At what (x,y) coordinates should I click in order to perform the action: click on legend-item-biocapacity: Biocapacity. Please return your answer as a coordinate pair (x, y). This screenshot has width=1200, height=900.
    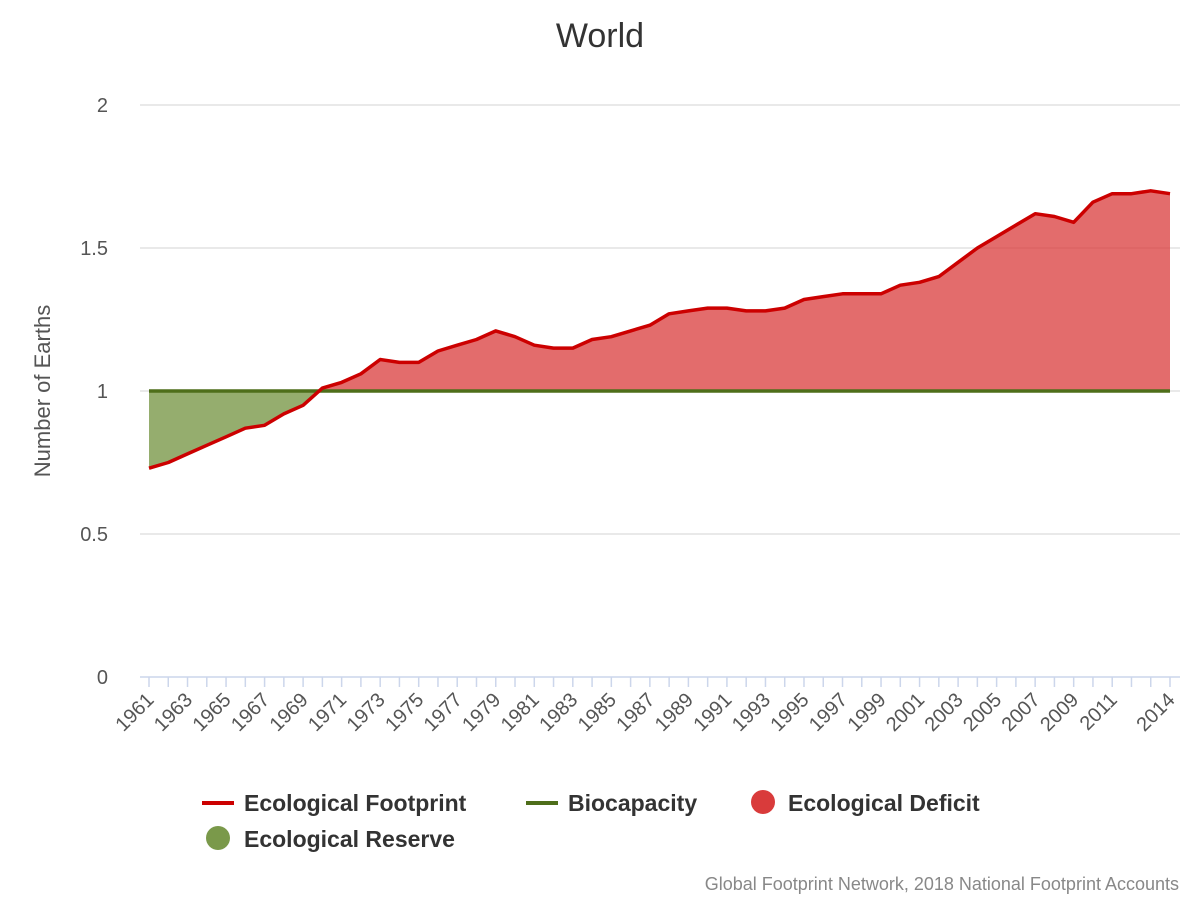
    Looking at the image, I should click on (611, 803).